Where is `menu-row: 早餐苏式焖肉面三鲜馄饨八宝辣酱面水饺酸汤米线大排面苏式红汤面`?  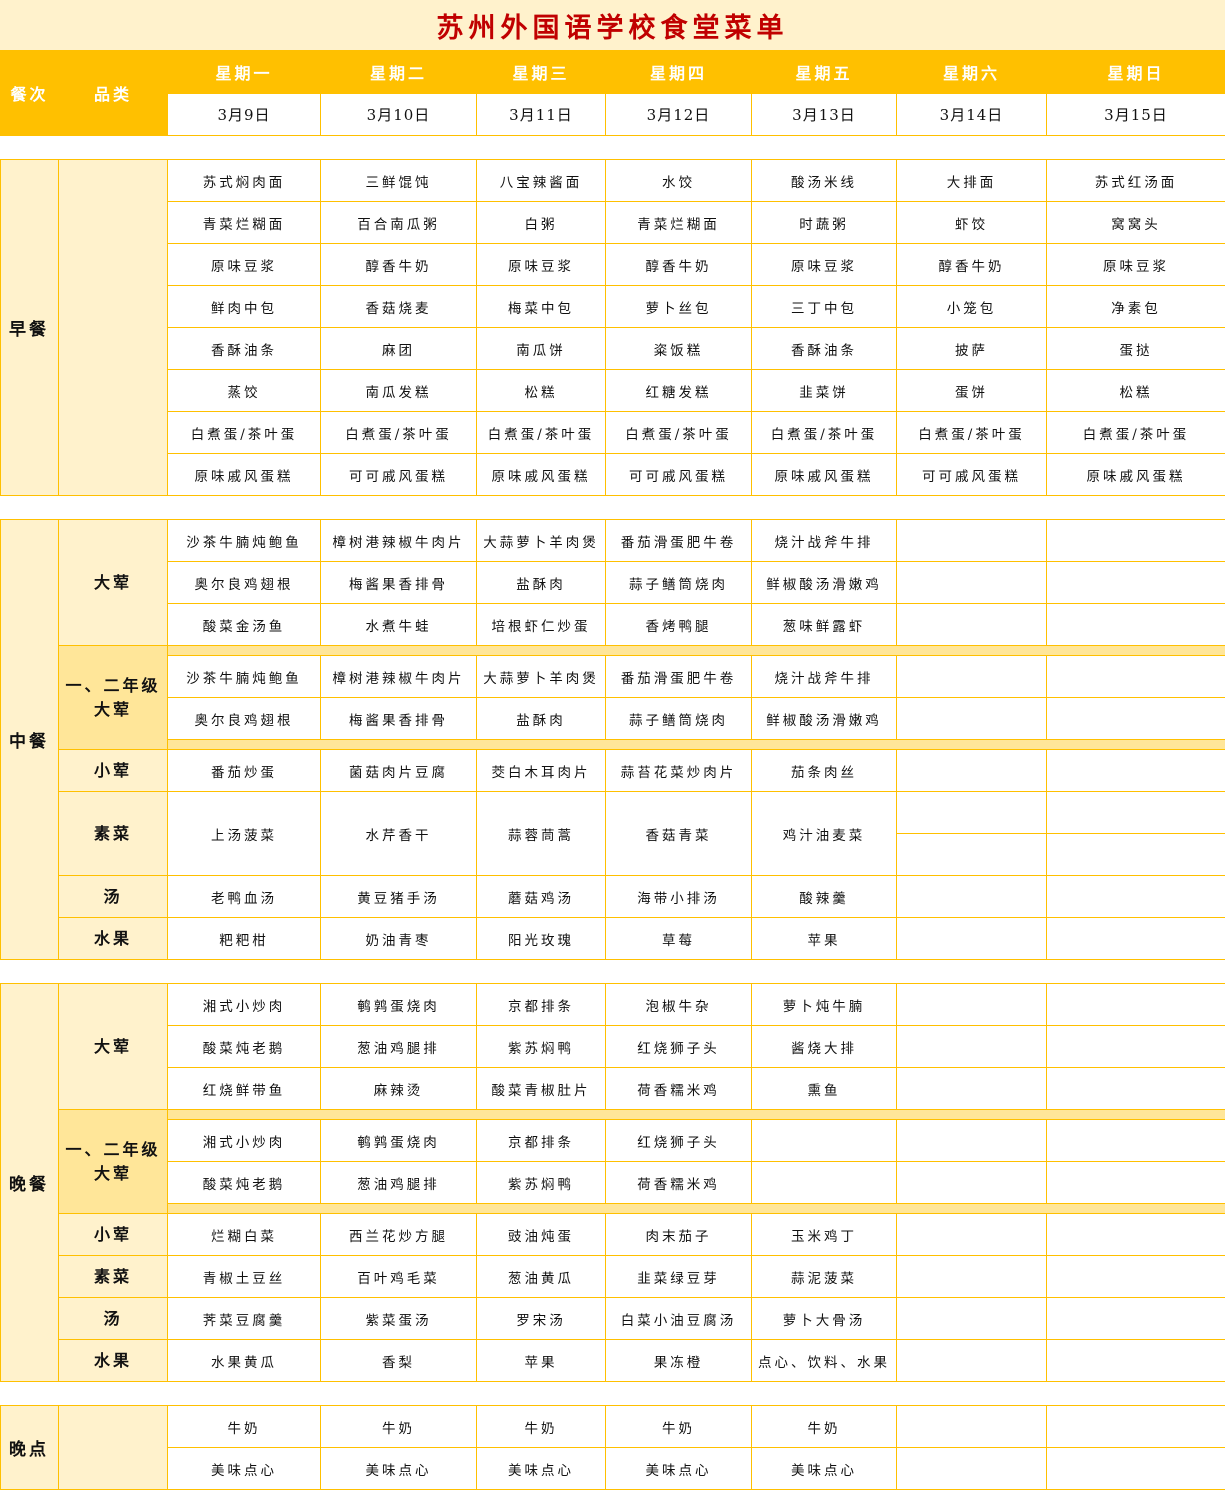
menu-row: 早餐苏式焖肉面三鲜馄饨八宝辣酱面水饺酸汤米线大排面苏式红汤面 is located at coordinates (613, 181).